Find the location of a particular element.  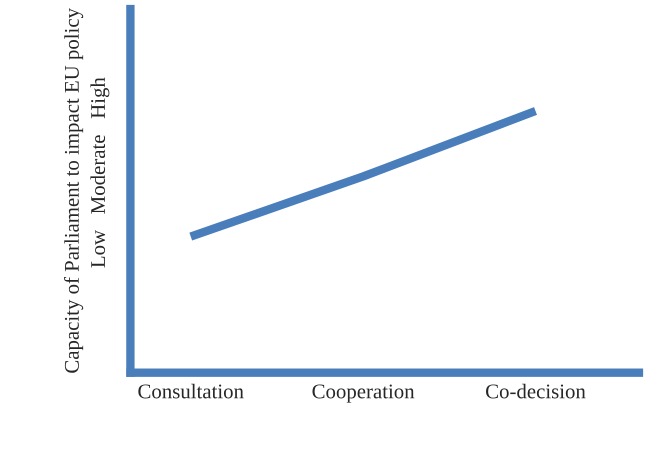

x-tick-label: Co-decision is located at coordinates (536, 391).